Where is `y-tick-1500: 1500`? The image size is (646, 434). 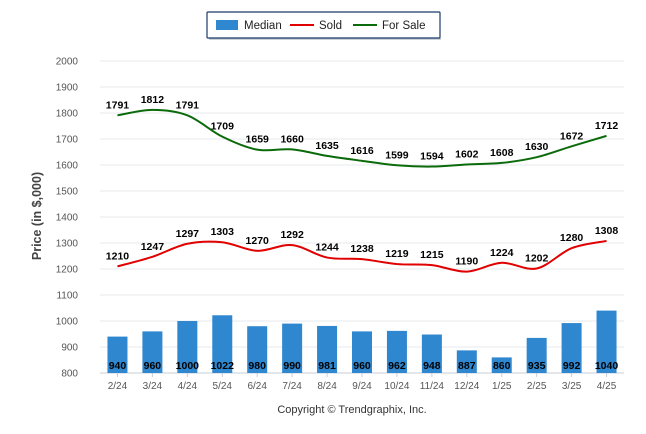
y-tick-1500: 1500 is located at coordinates (67, 192).